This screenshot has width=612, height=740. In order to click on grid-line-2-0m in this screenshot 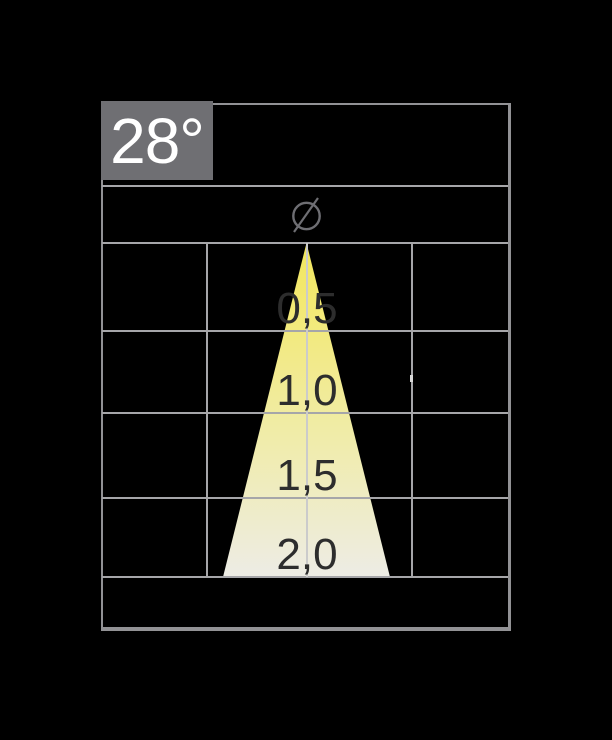, I will do `click(305, 577)`.